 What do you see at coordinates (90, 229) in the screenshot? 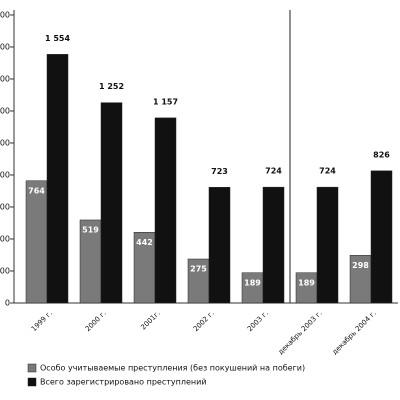
I see `value-label: 519` at bounding box center [90, 229].